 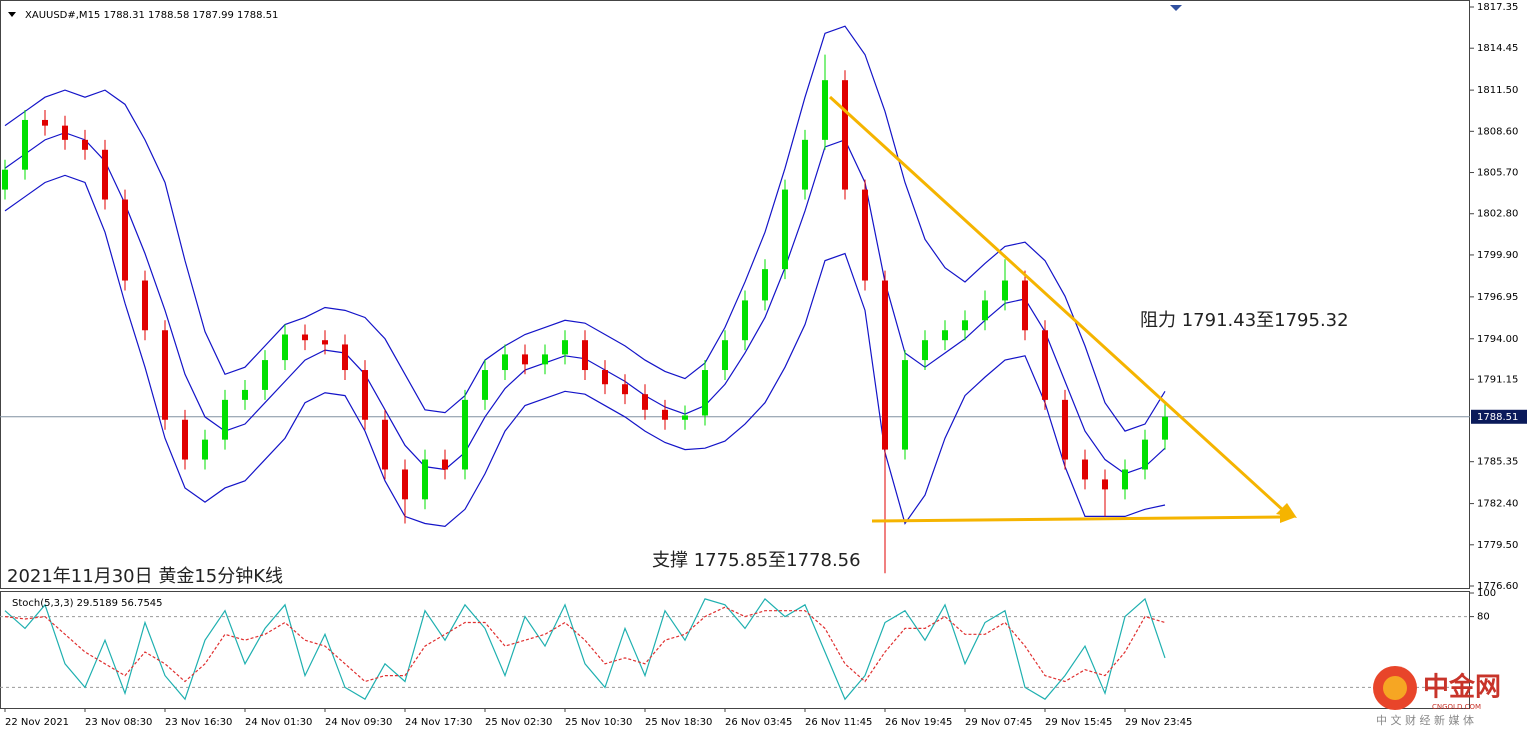 I want to click on x-tick-label: 23 Nov 16:30, so click(x=198, y=722).